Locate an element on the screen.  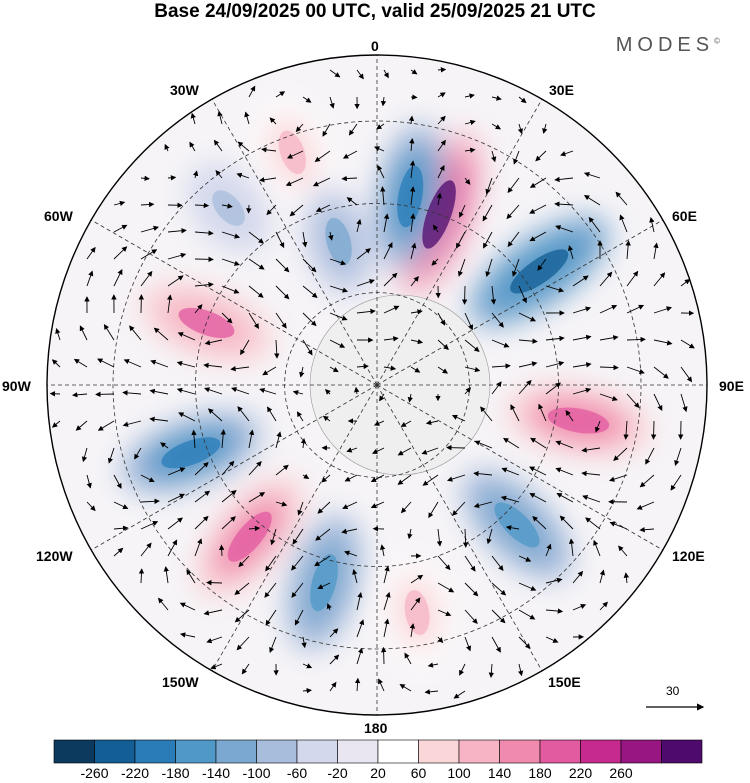
anomaly-core is located at coordinates (578, 420).